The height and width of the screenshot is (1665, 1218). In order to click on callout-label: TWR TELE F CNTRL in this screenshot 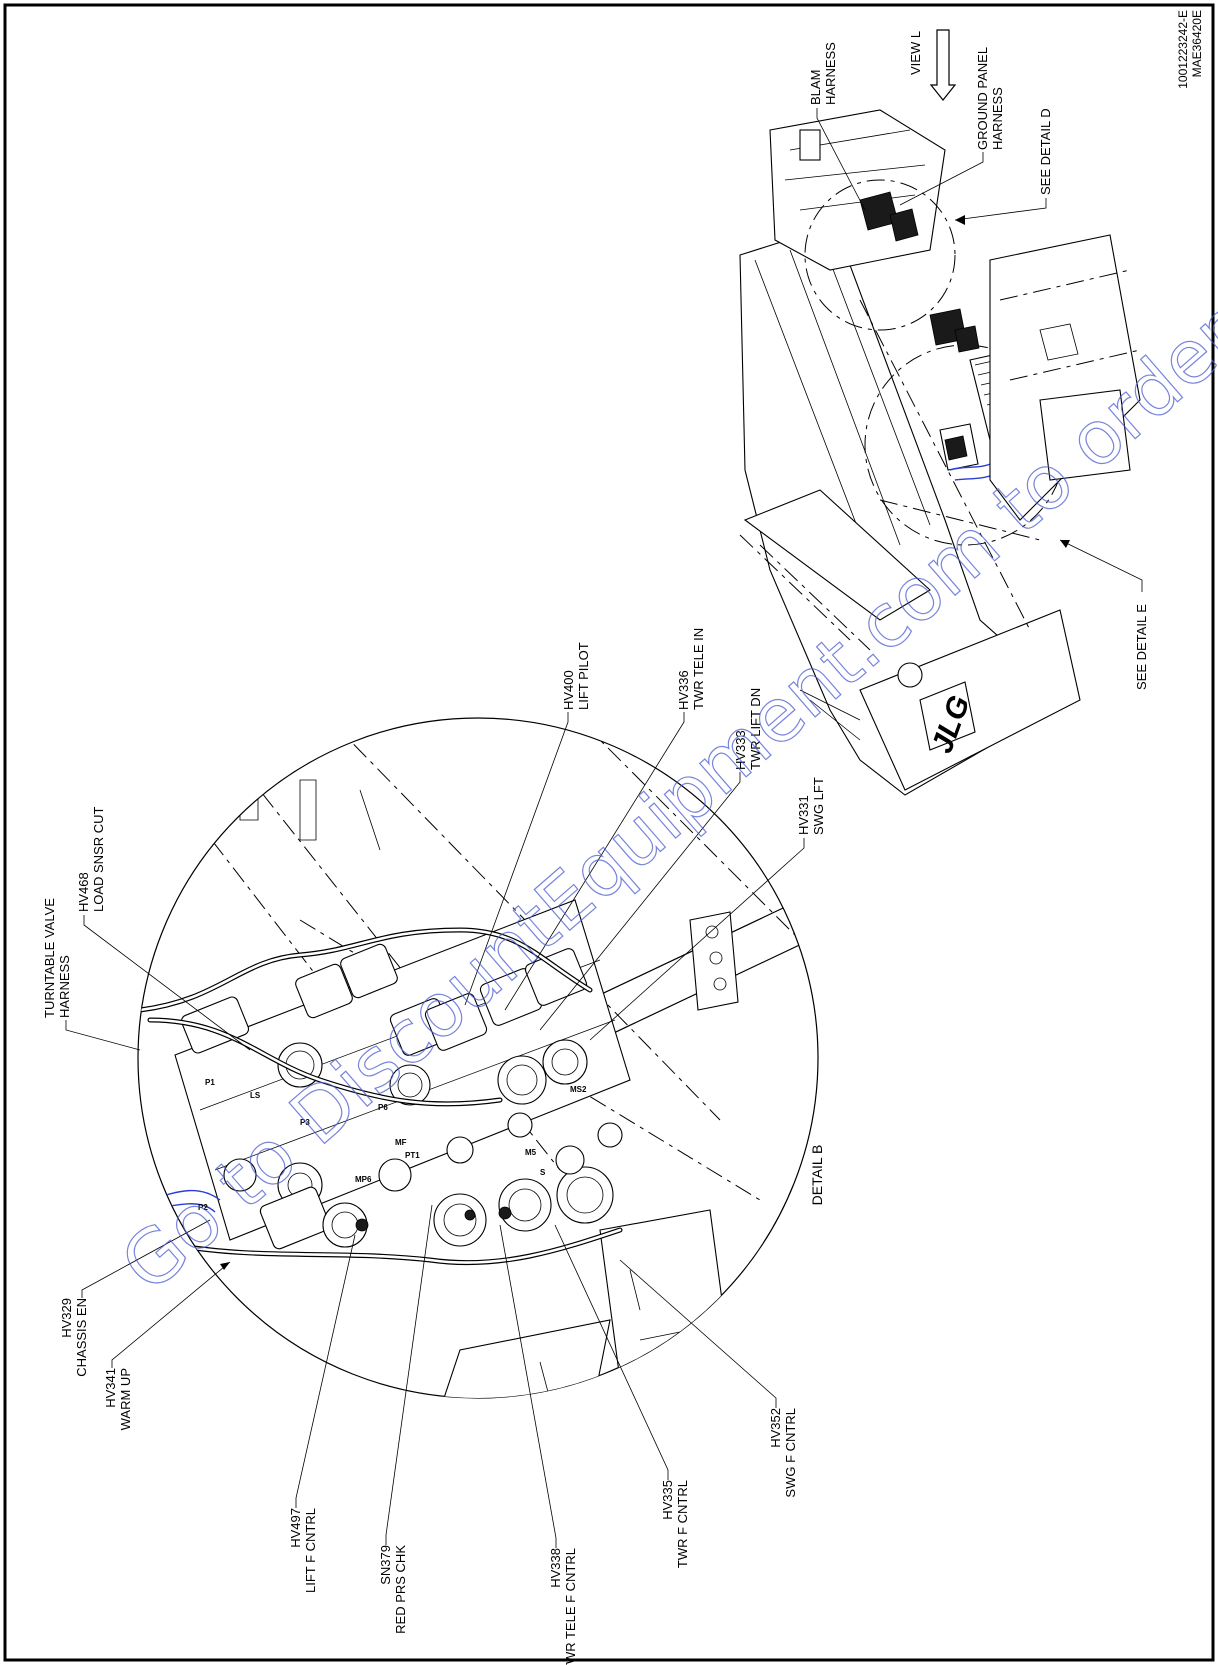, I will do `click(570, 1606)`.